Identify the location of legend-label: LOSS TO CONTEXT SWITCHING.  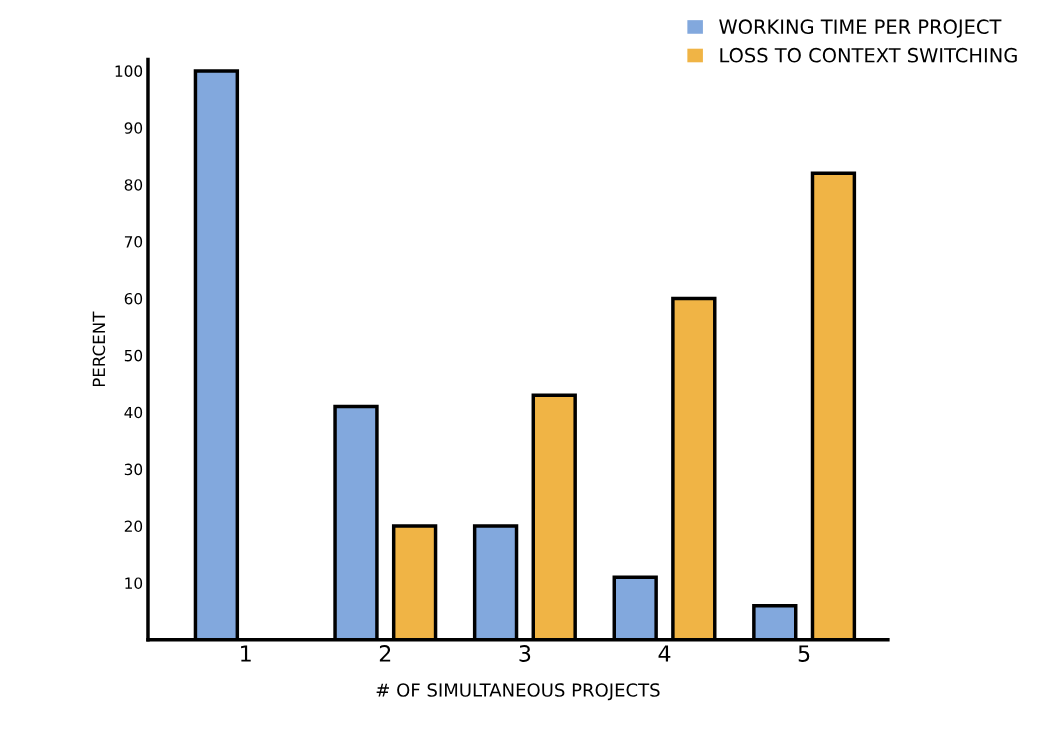
(868, 55).